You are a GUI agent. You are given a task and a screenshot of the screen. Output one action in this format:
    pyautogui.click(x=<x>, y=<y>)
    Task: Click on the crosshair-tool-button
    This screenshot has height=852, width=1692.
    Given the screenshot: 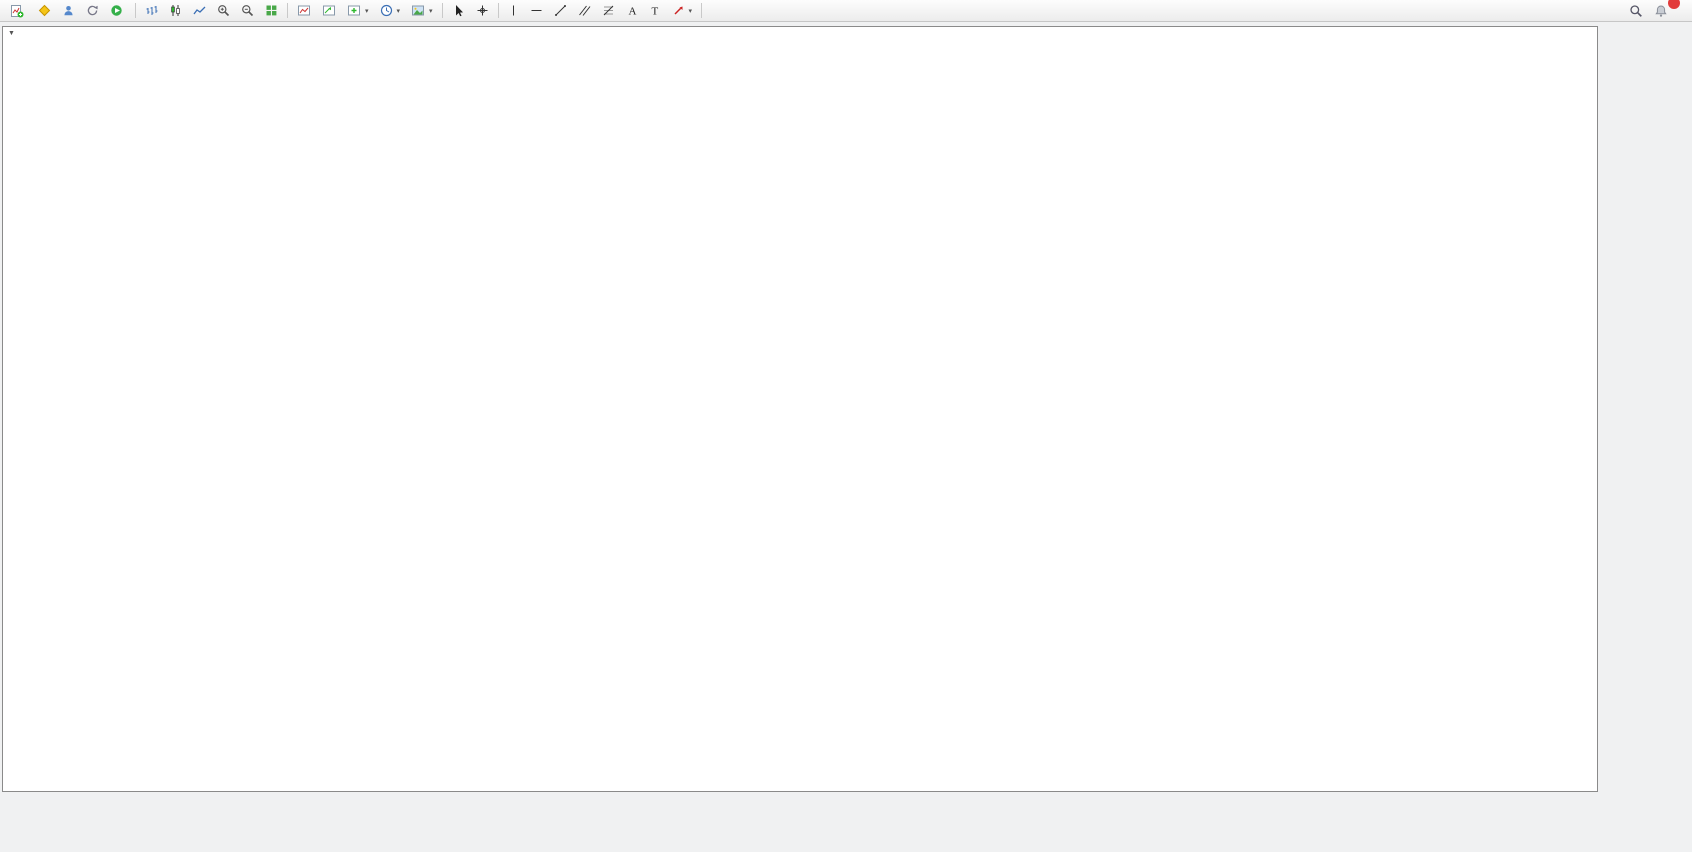 What is the action you would take?
    pyautogui.click(x=482, y=10)
    